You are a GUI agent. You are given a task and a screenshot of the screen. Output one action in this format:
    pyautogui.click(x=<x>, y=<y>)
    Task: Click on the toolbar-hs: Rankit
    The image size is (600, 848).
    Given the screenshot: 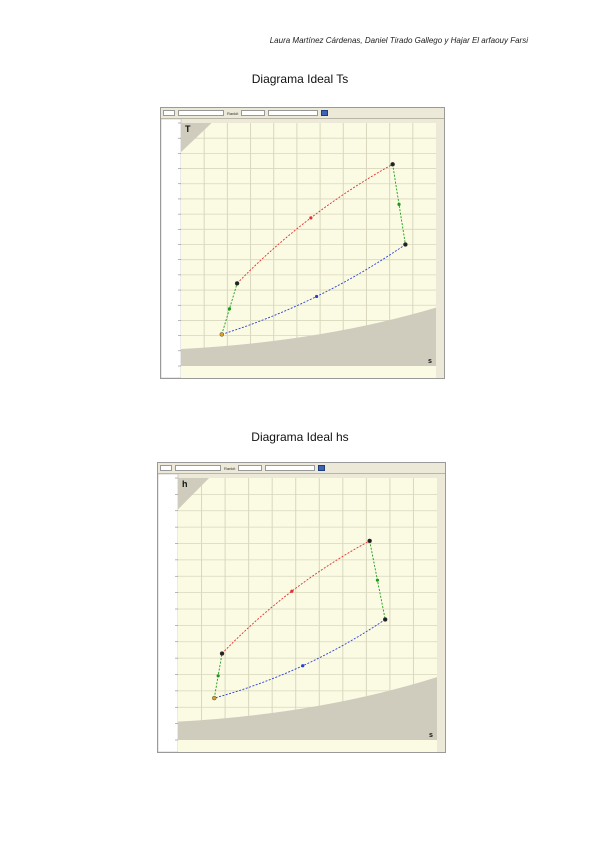 What is the action you would take?
    pyautogui.click(x=301, y=468)
    